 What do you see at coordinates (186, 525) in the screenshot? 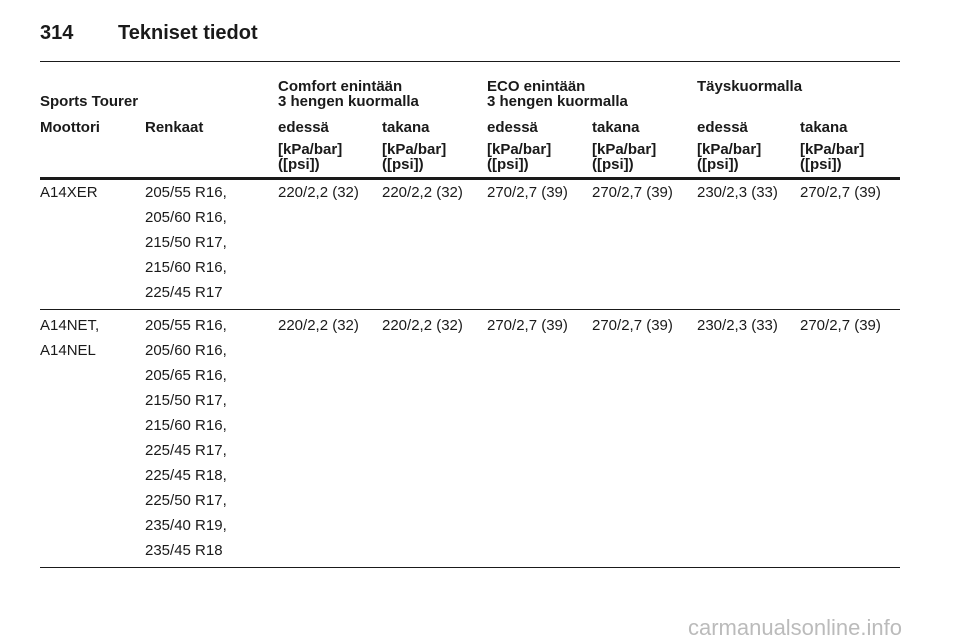
I see `tyre-size: 235/40 R19,` at bounding box center [186, 525].